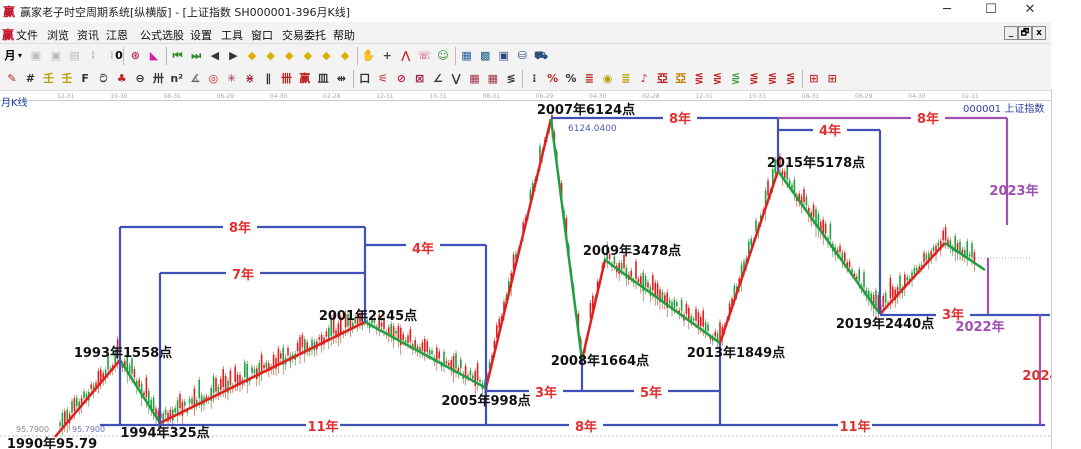  I want to click on split-icon: ⇹, so click(341, 78).